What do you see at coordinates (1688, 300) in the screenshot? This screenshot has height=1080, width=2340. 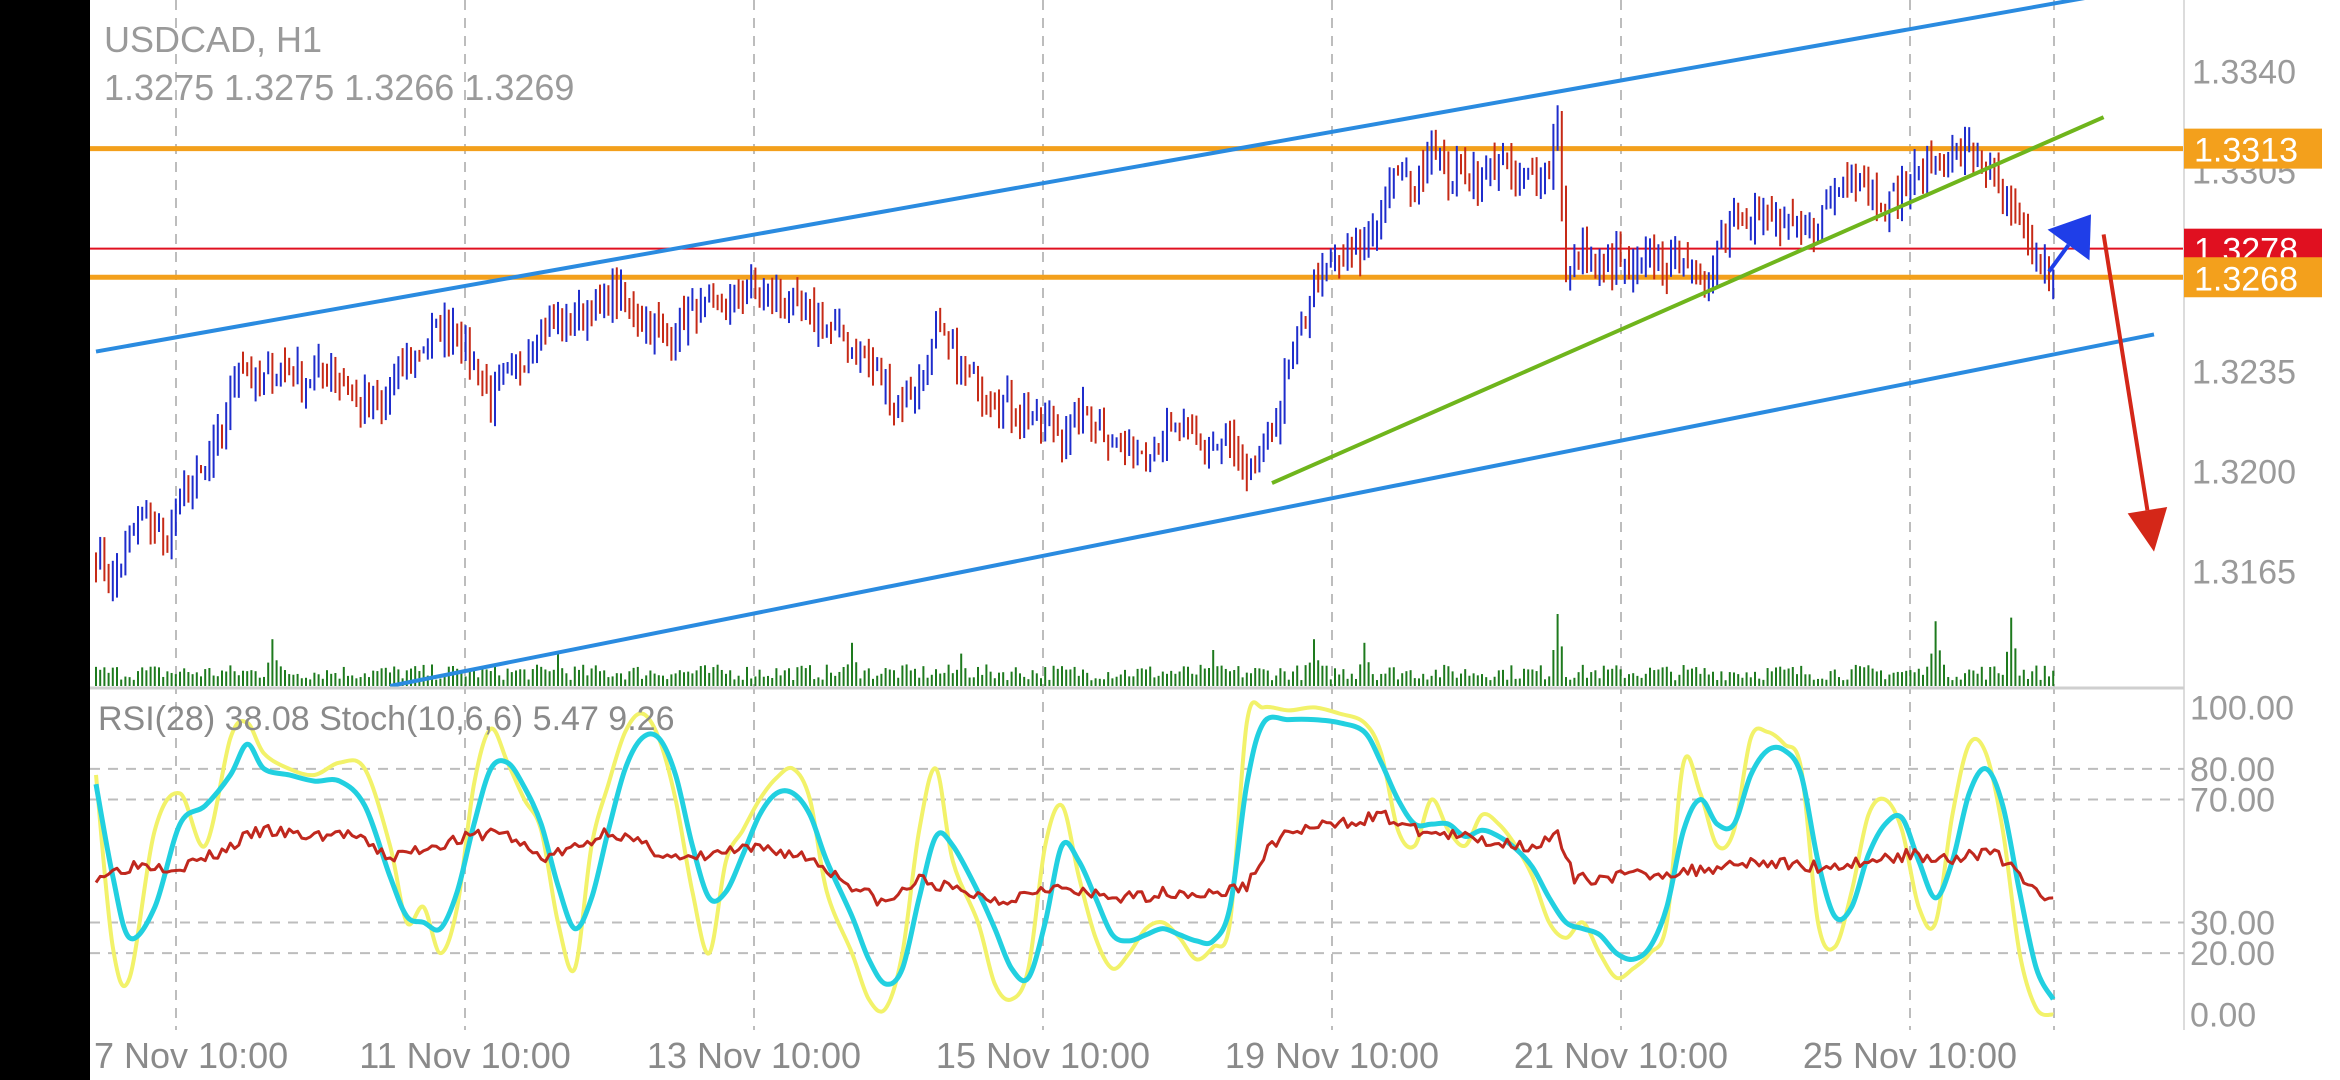 I see `support-trendline` at bounding box center [1688, 300].